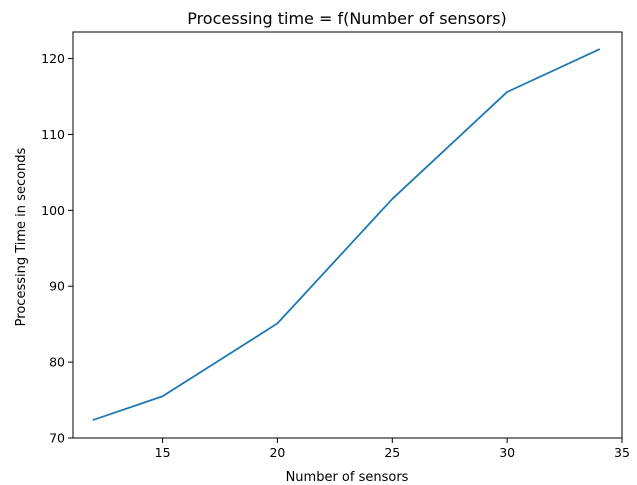  Describe the element at coordinates (21, 236) in the screenshot. I see `y-axis-label: Processing Time in seconds` at that location.